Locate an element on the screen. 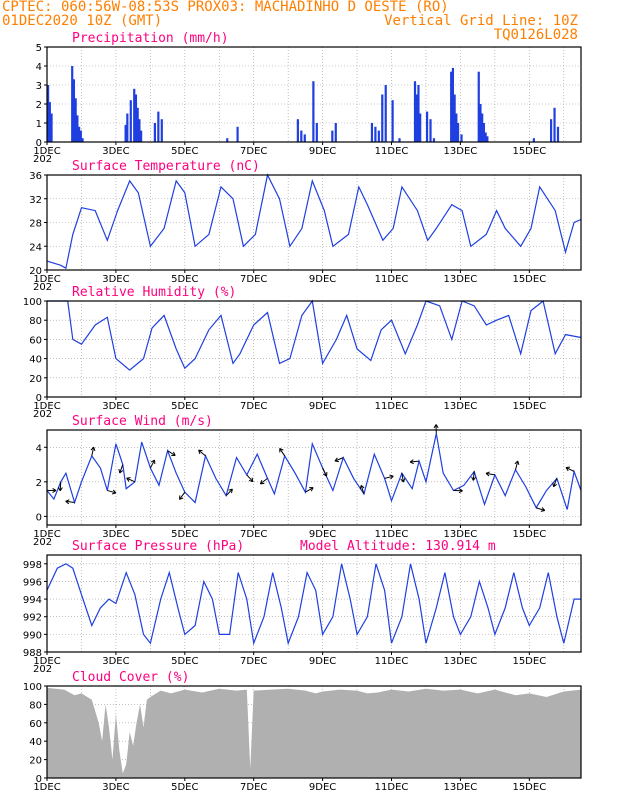  y-tick-label: 2 is located at coordinates (39, 483).